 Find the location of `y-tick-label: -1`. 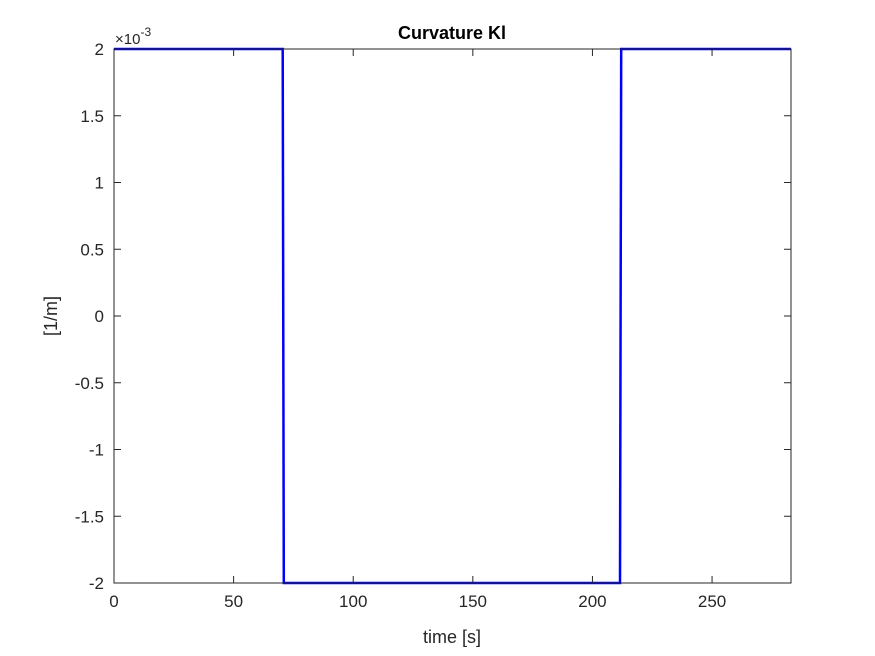

y-tick-label: -1 is located at coordinates (96, 450).